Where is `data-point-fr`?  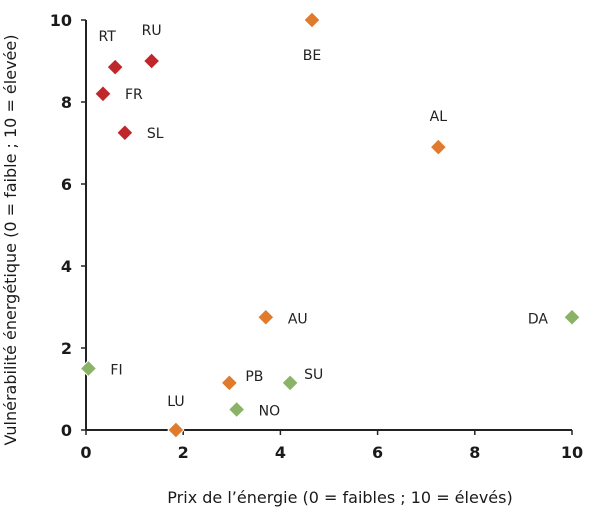
data-point-fr is located at coordinates (103, 94).